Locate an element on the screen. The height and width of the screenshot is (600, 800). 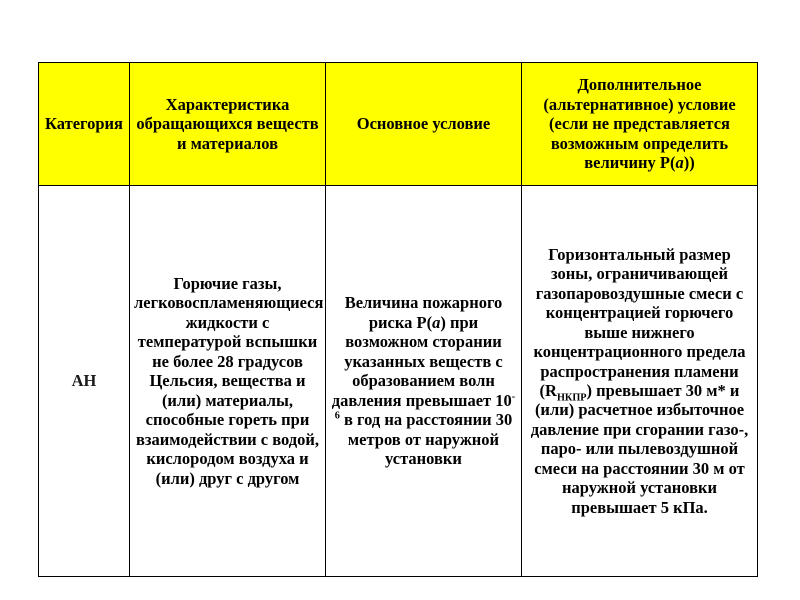
header-label-extra-line2: (альтернативное) условие is located at coordinates (639, 104).